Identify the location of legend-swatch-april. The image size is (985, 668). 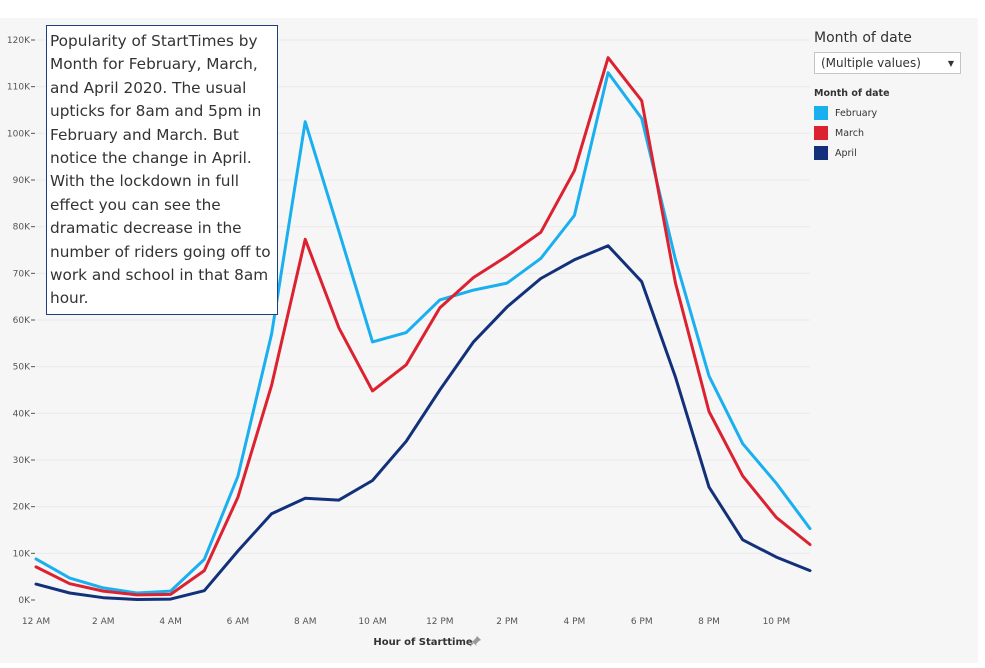
(821, 153).